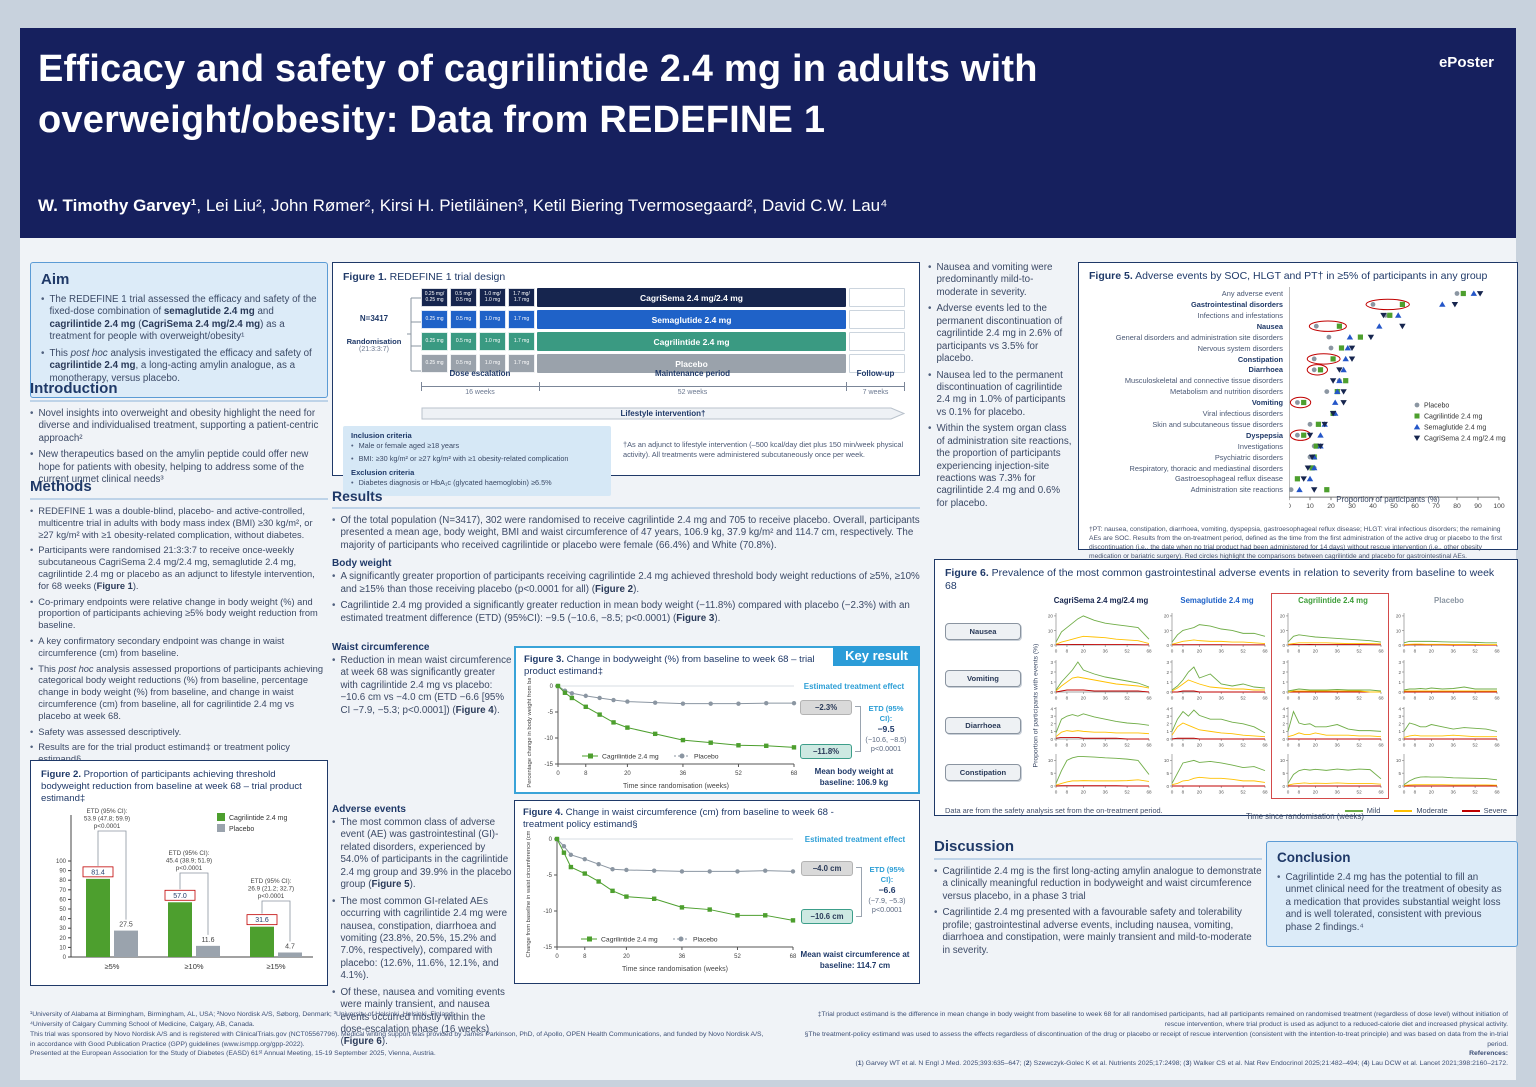  I want to click on svg-text: Placebo, so click(1436, 406).